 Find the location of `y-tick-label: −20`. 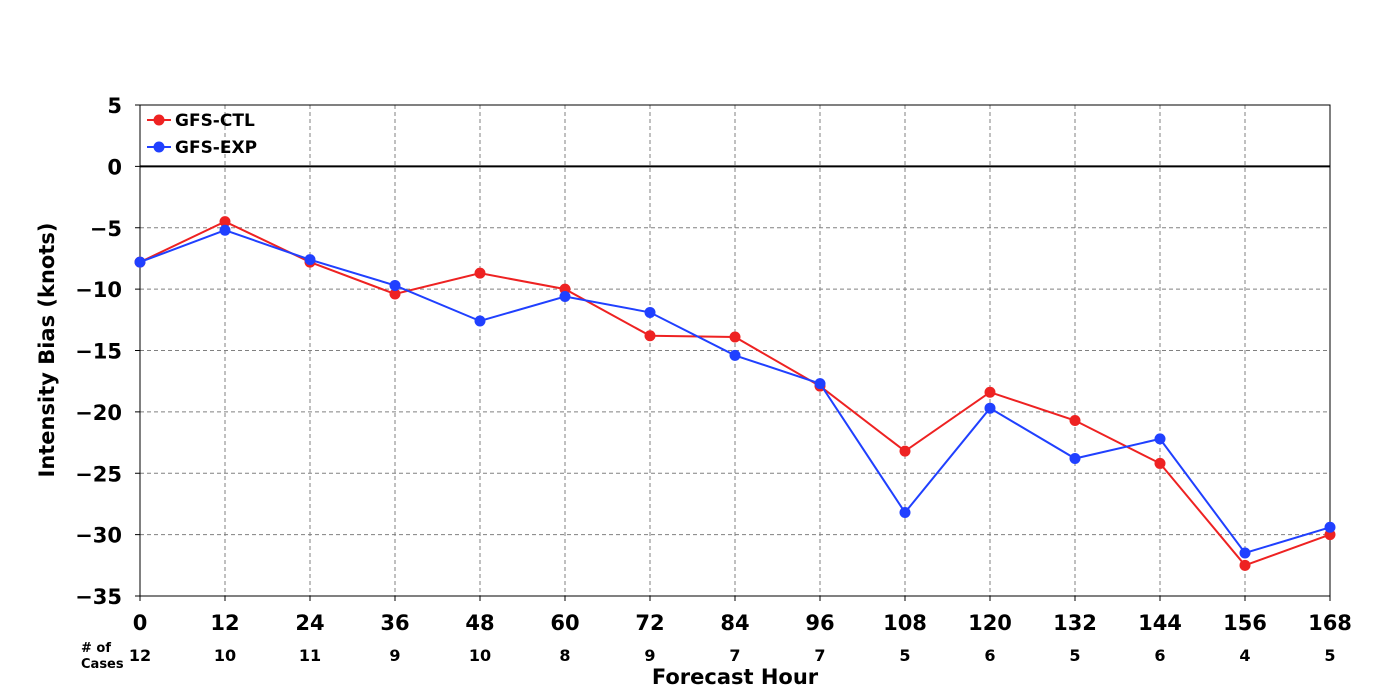

y-tick-label: −20 is located at coordinates (98, 413).